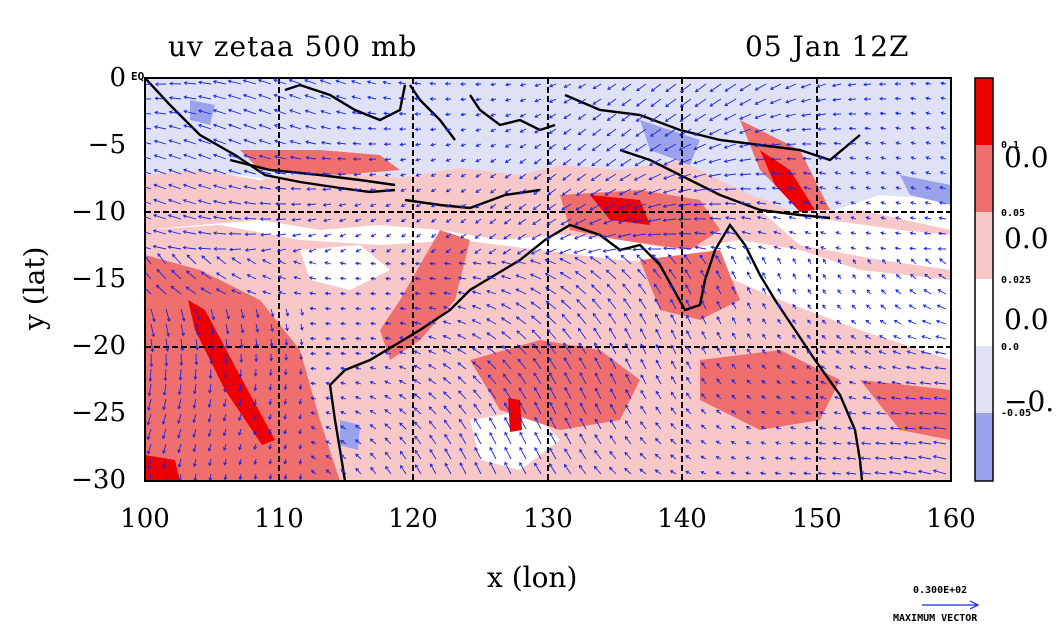 Image resolution: width=1058 pixels, height=631 pixels. I want to click on y-tick-label: −25, so click(98, 413).